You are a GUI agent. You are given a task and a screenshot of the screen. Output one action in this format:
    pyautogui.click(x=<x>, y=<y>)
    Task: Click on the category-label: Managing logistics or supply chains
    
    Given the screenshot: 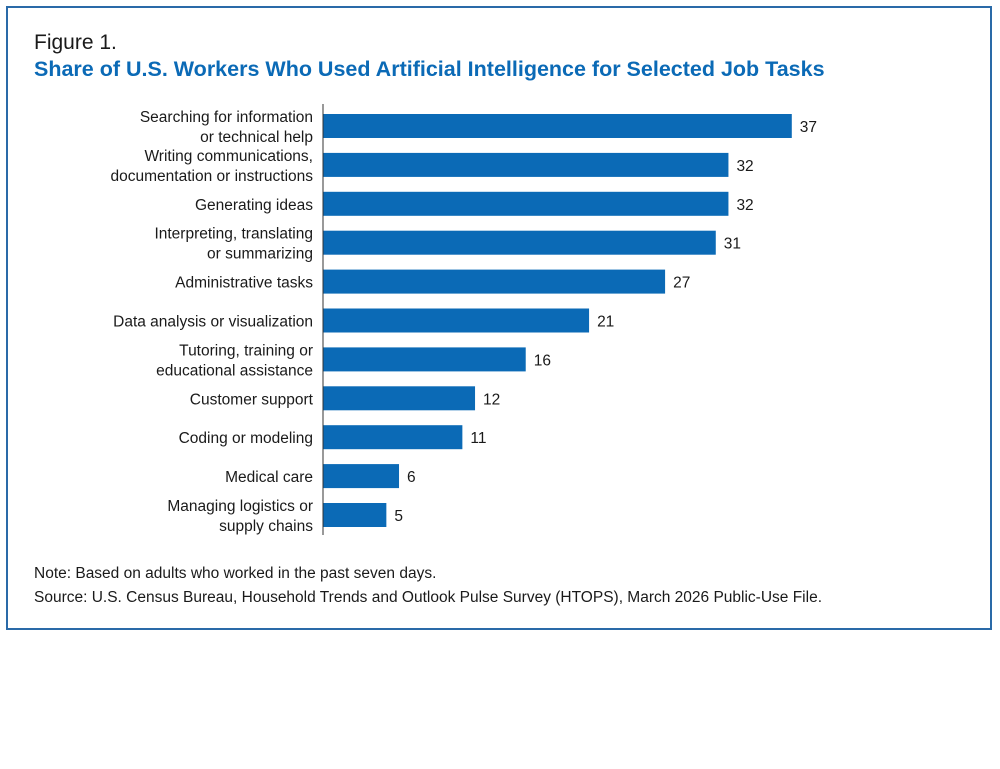 What is the action you would take?
    pyautogui.click(x=240, y=516)
    